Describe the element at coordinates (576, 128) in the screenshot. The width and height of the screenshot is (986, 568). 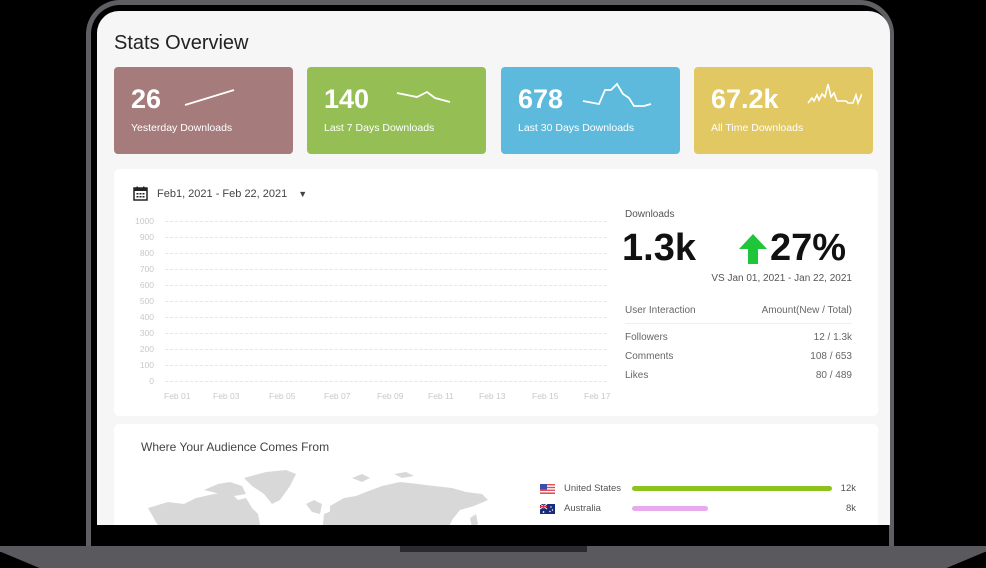
I see `stat-label: Last 30 Days Downloads` at that location.